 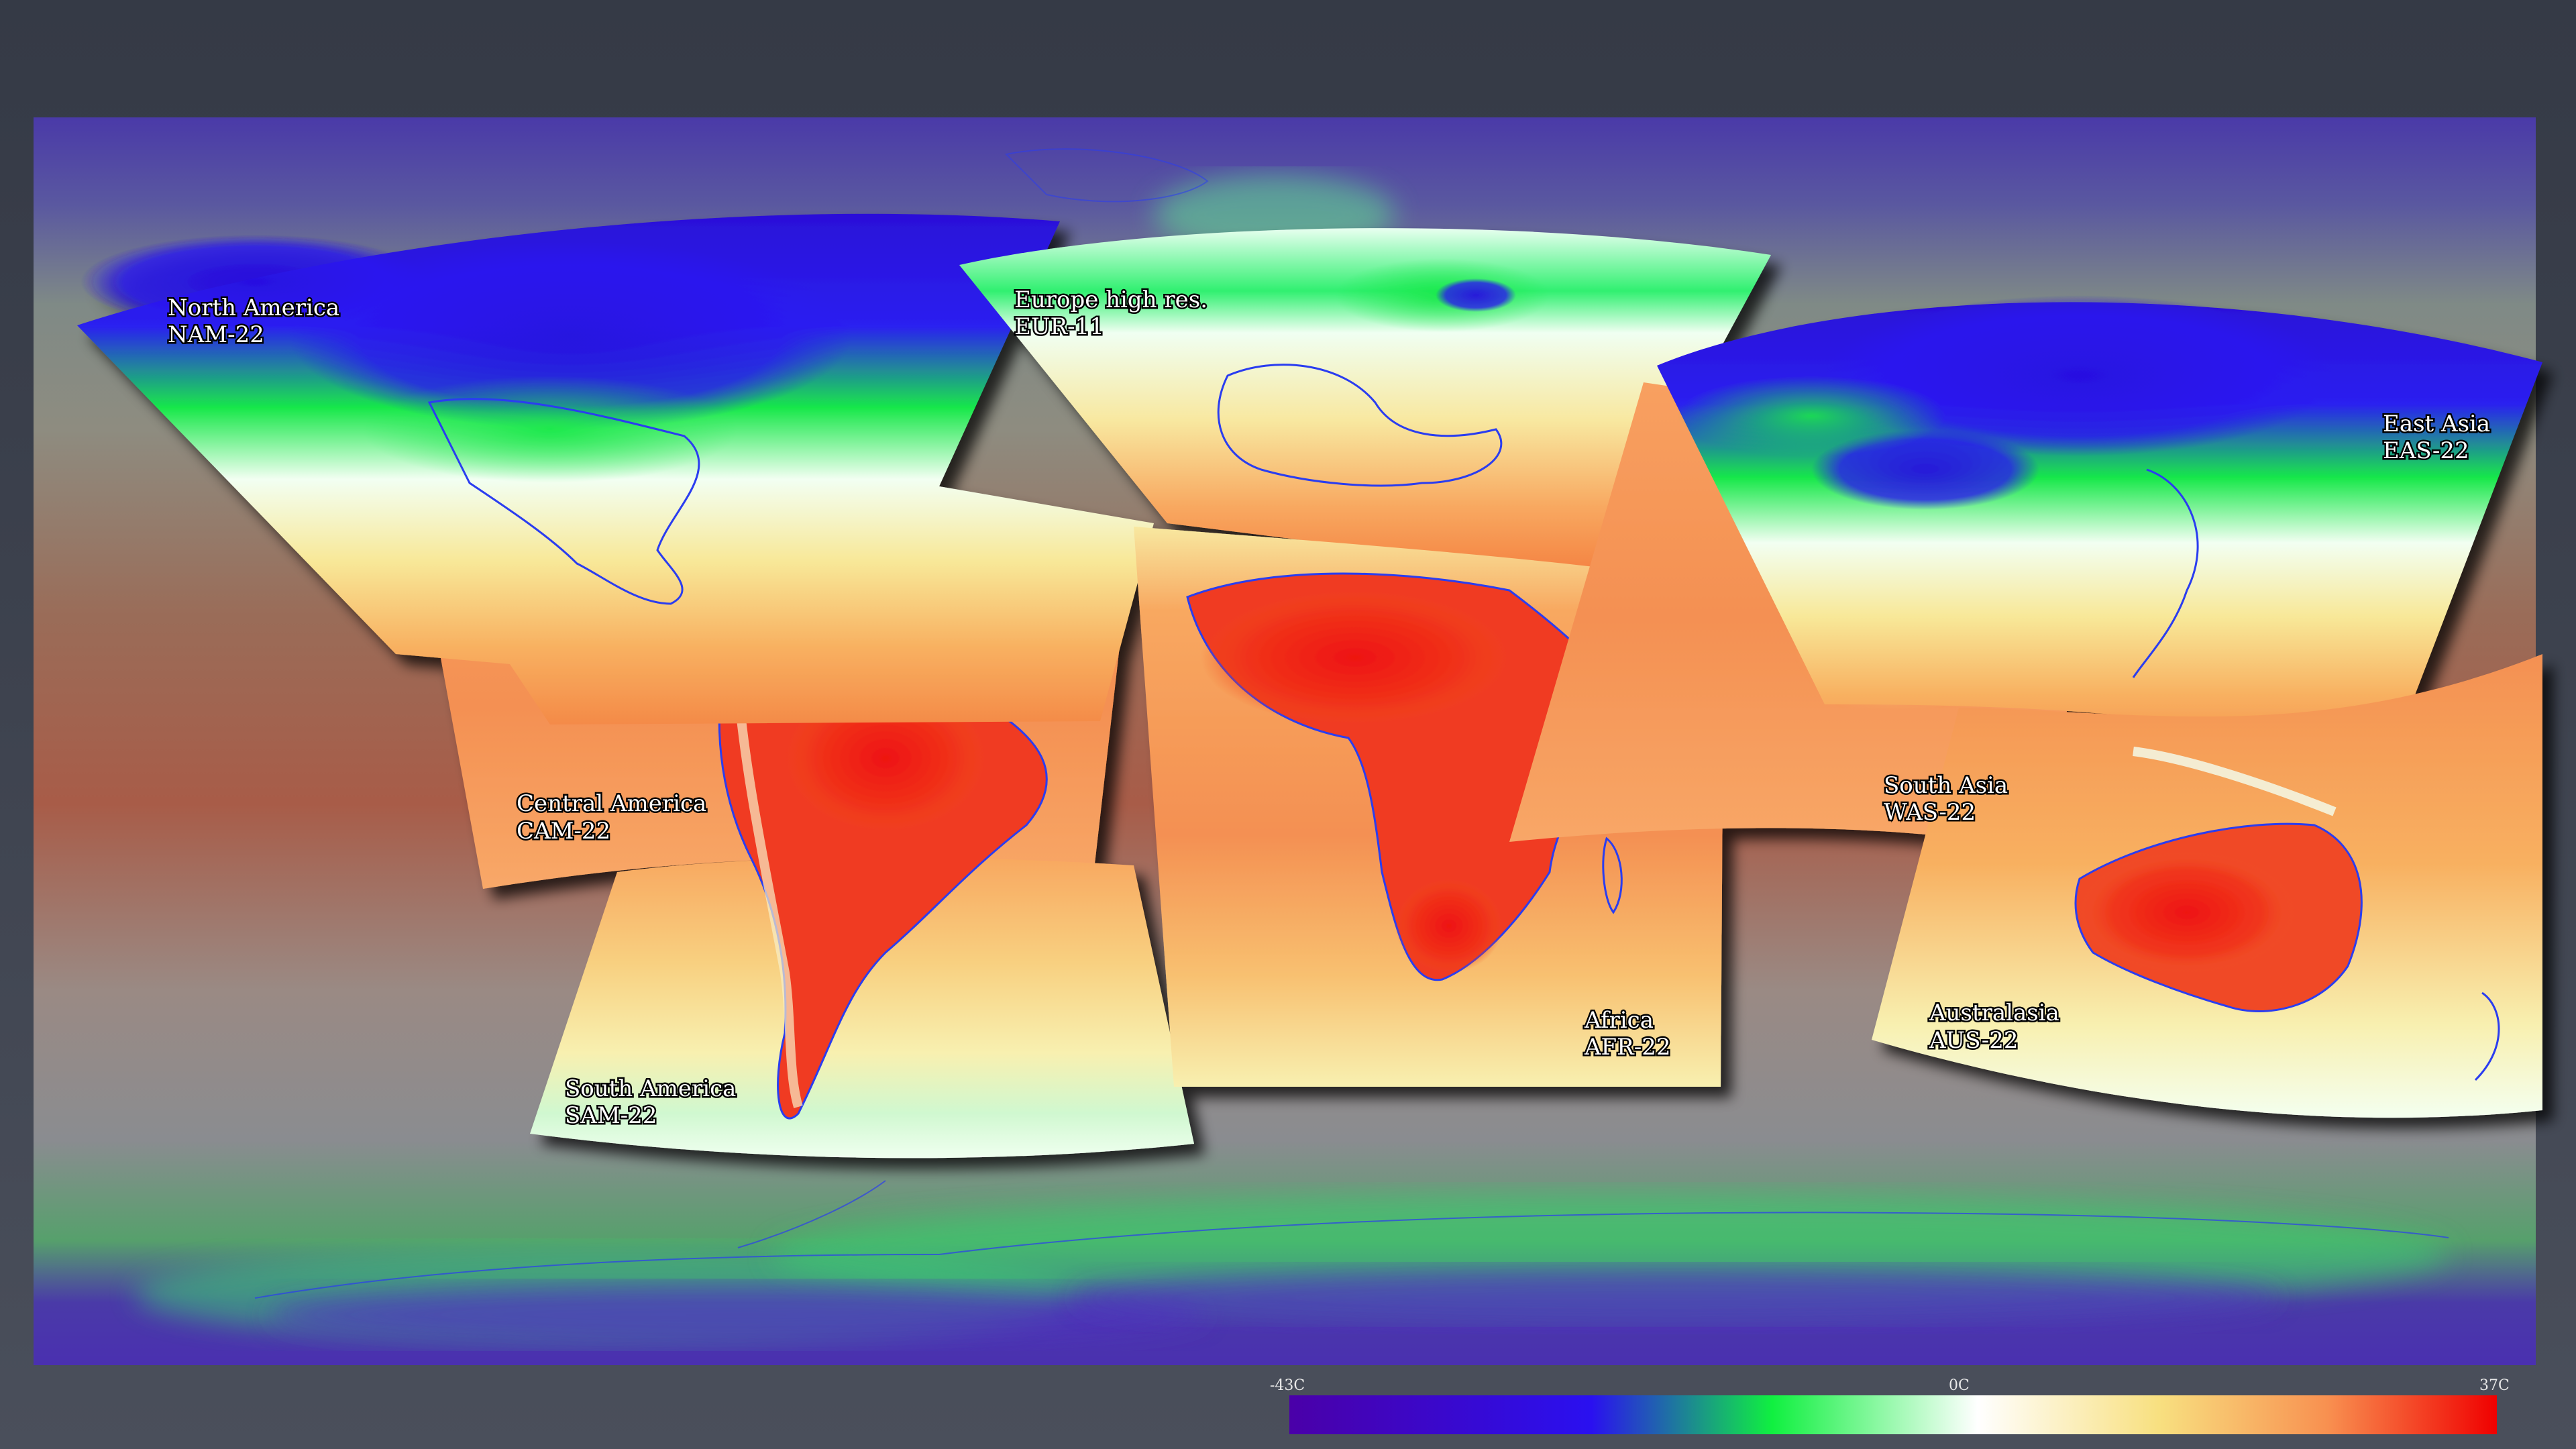 I want to click on label-cam-name: Central America, so click(x=611, y=803).